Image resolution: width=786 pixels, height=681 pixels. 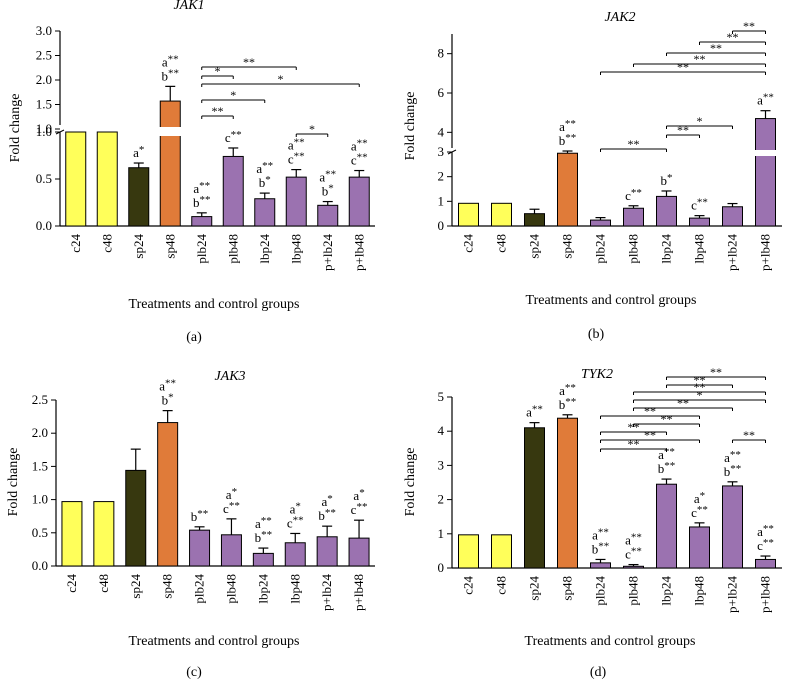 I want to click on y-tick-label: 0, so click(x=441, y=225).